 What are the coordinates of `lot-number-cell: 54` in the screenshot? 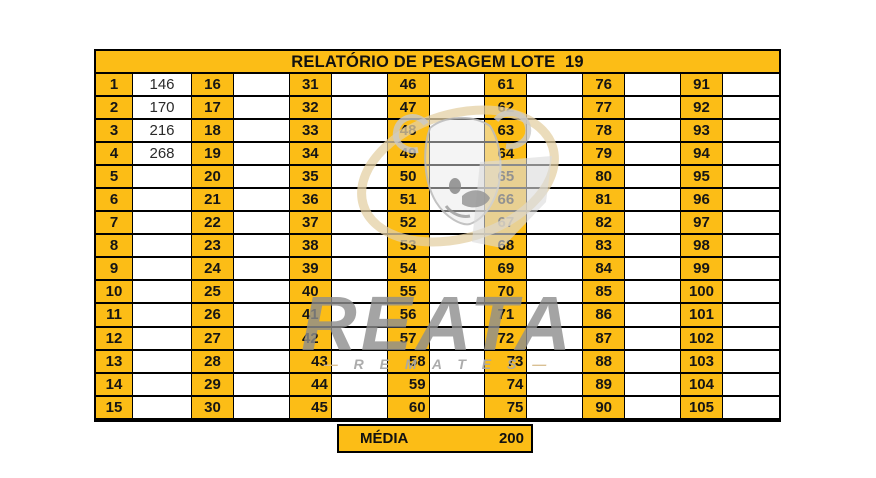 It's located at (408, 270).